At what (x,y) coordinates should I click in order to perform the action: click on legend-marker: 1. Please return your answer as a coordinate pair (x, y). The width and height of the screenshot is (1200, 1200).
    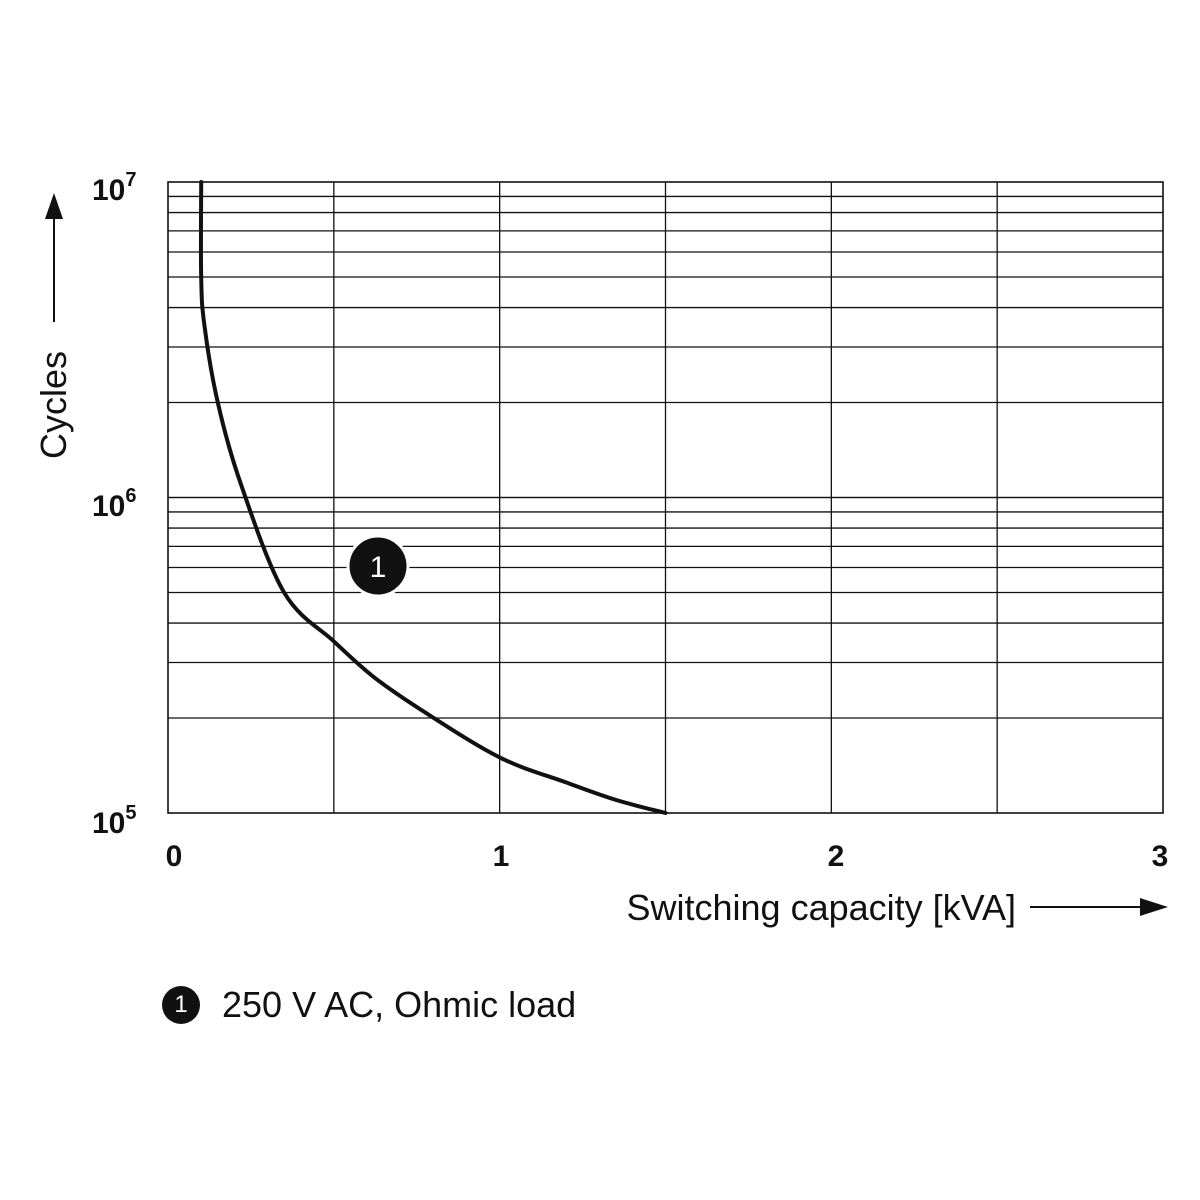
    Looking at the image, I should click on (181, 1005).